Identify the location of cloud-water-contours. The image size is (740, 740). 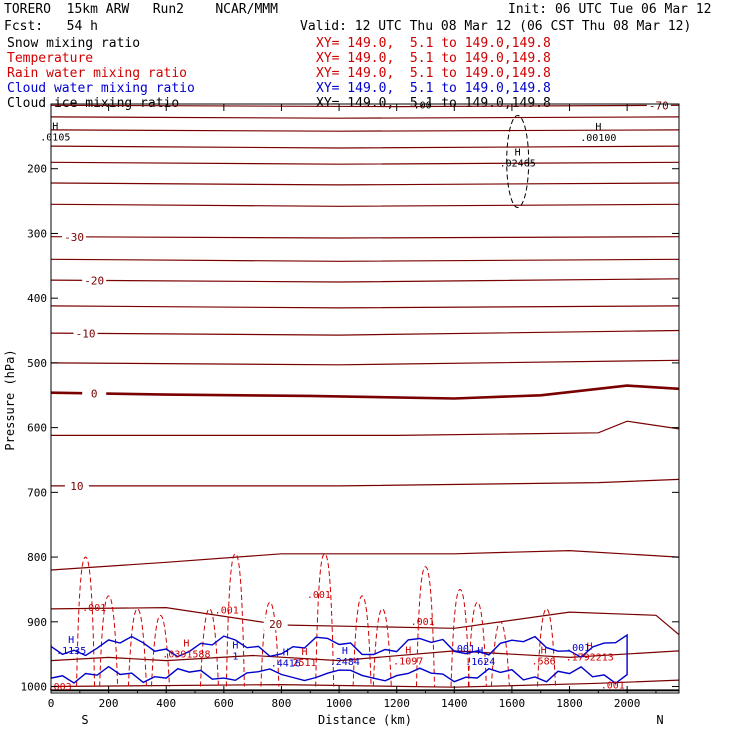
(339, 659).